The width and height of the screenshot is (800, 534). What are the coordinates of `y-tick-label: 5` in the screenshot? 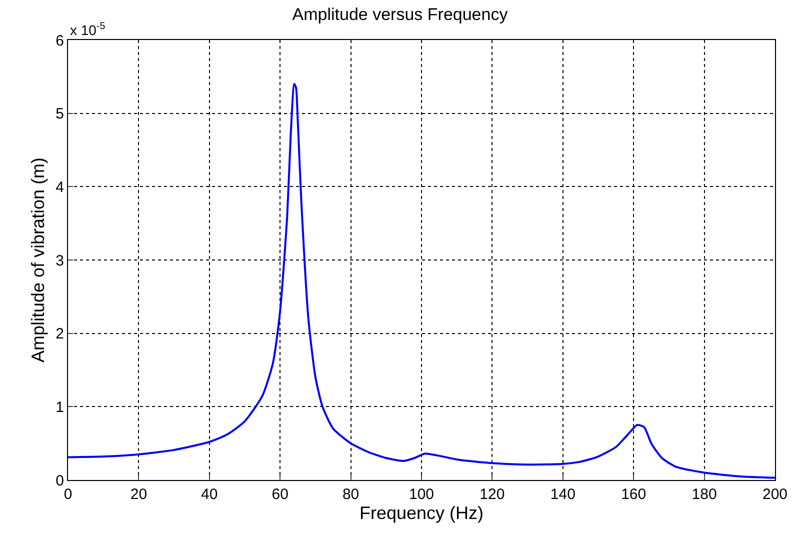 It's located at (60, 114).